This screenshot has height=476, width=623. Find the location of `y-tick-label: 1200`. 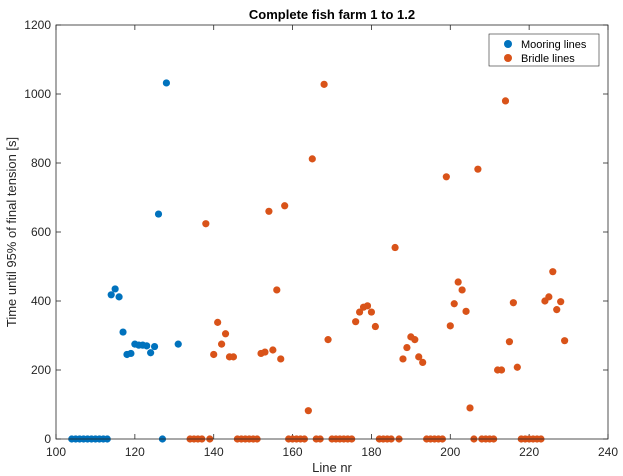

y-tick-label: 1200 is located at coordinates (37, 25).